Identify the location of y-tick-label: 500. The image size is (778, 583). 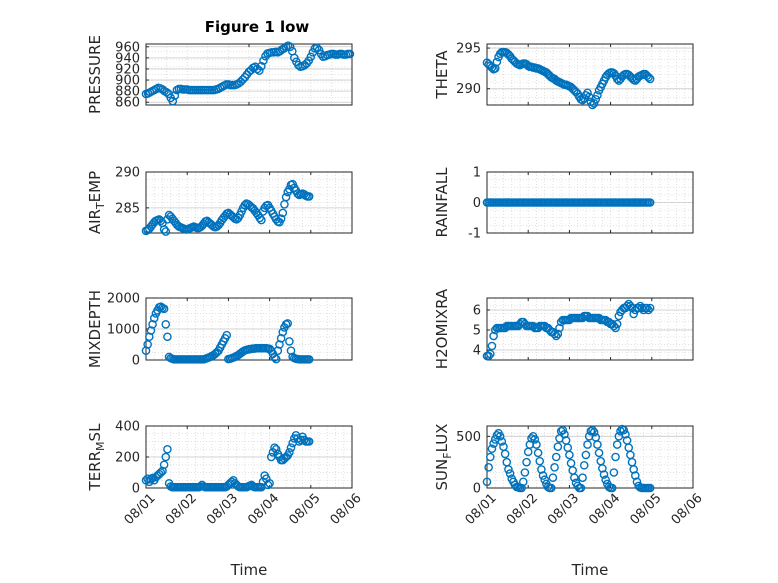
(468, 437).